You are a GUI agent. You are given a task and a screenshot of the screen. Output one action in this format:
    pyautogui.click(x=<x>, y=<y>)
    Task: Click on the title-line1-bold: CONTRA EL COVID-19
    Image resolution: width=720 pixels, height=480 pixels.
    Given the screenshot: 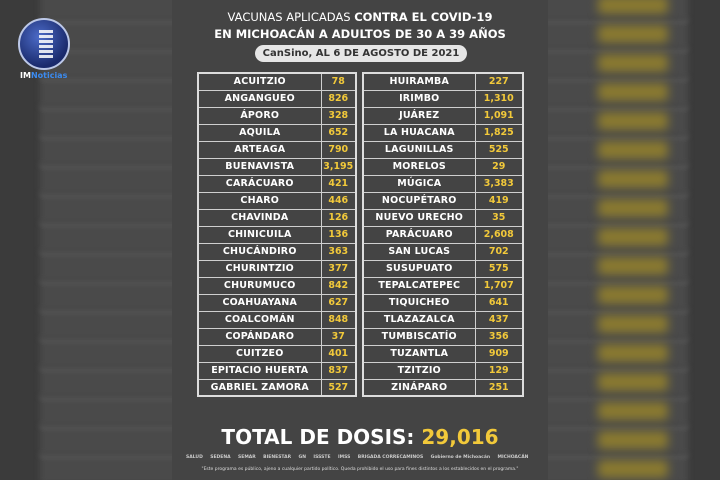 What is the action you would take?
    pyautogui.click(x=423, y=17)
    